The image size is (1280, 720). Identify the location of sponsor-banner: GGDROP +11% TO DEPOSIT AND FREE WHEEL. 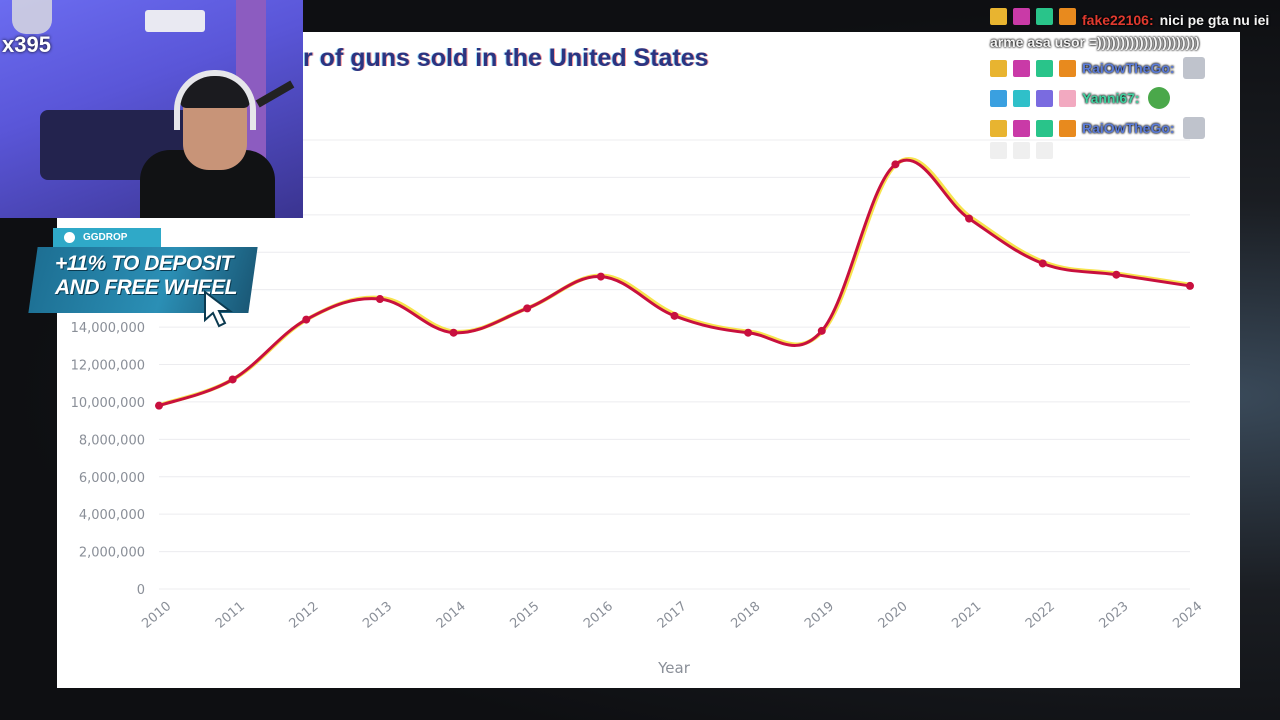
(143, 278).